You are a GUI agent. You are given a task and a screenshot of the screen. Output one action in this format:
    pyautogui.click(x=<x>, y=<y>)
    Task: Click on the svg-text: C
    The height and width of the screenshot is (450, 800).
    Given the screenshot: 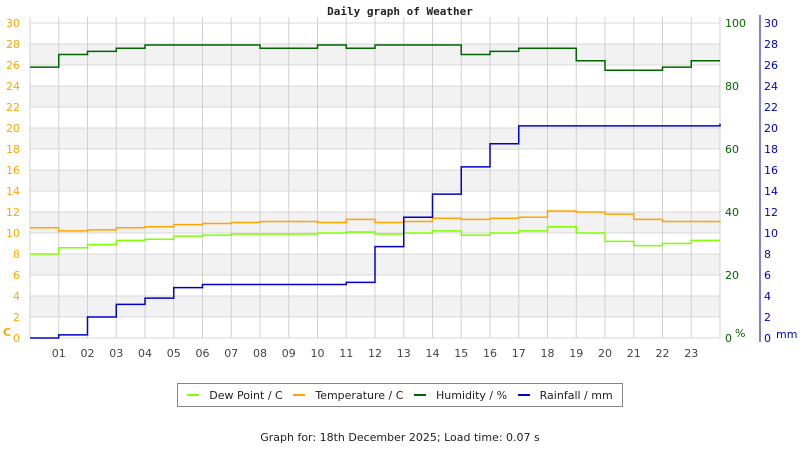 What is the action you would take?
    pyautogui.click(x=7, y=332)
    